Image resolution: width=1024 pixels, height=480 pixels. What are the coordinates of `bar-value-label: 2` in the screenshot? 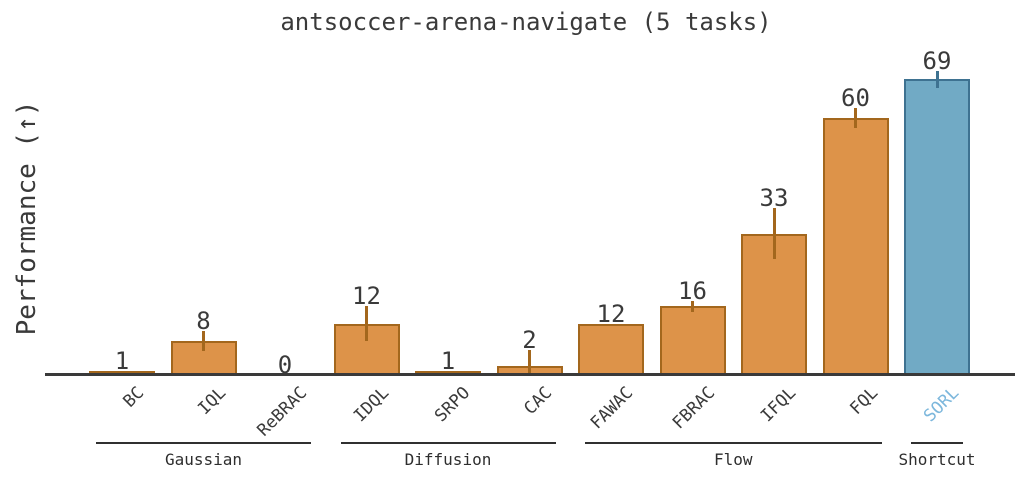 It's located at (529, 340).